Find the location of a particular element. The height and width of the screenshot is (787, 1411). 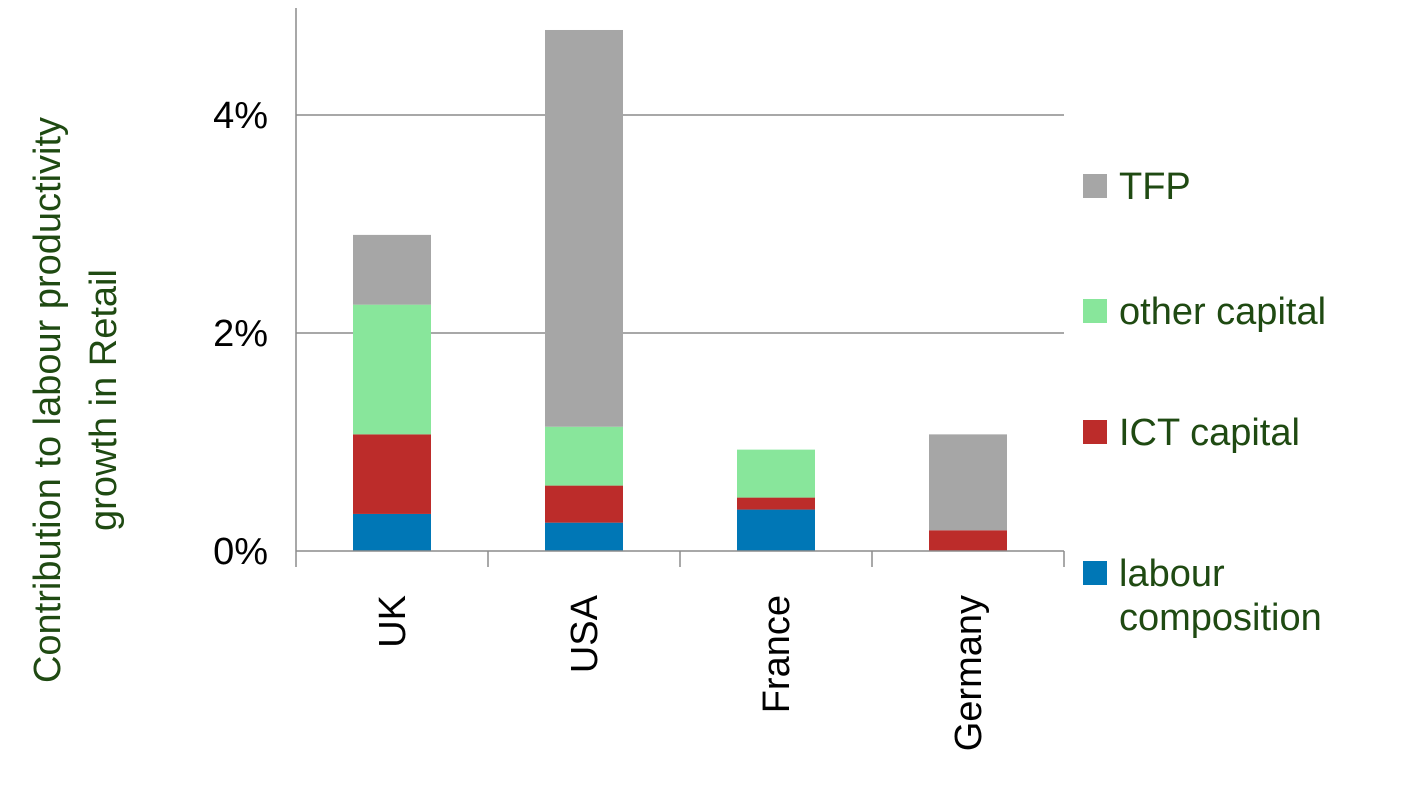

y-tick-label: 0% is located at coordinates (240, 552).